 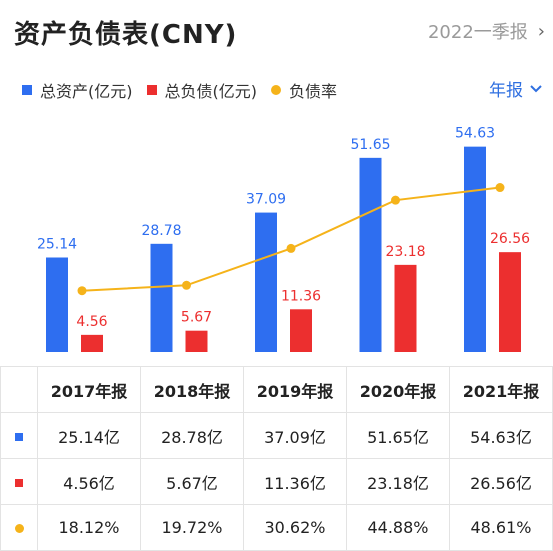 What do you see at coordinates (295, 389) in the screenshot?
I see `column-header: 2019年报` at bounding box center [295, 389].